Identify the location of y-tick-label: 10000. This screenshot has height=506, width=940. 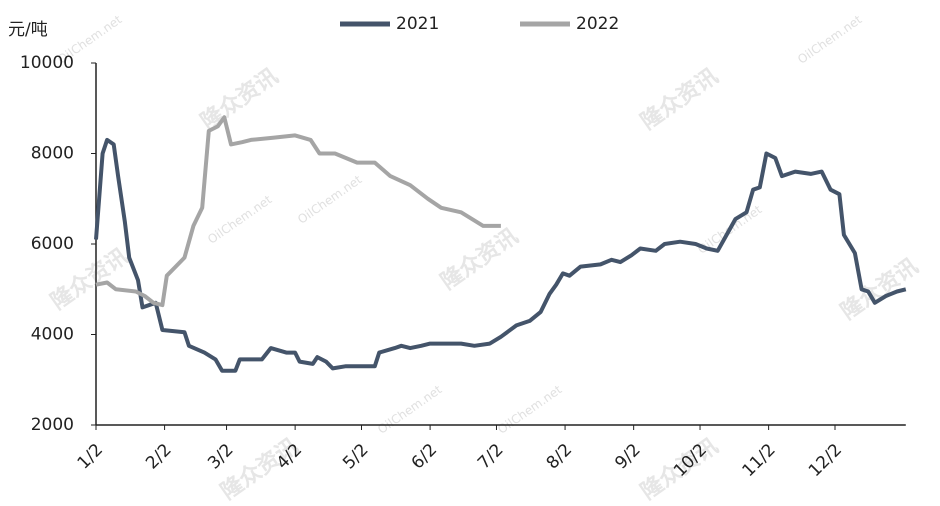
(47, 63).